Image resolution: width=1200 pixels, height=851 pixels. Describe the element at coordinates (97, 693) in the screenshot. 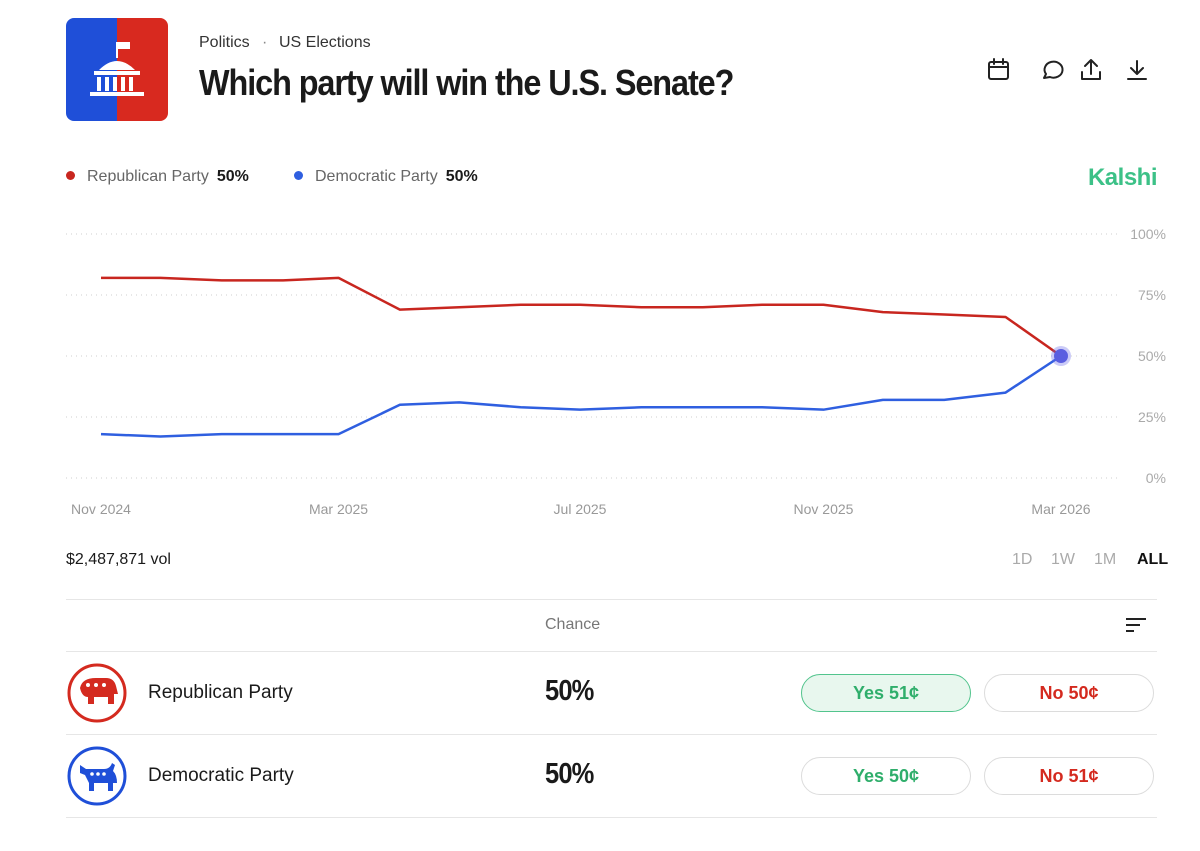

I see `republican-logo` at that location.